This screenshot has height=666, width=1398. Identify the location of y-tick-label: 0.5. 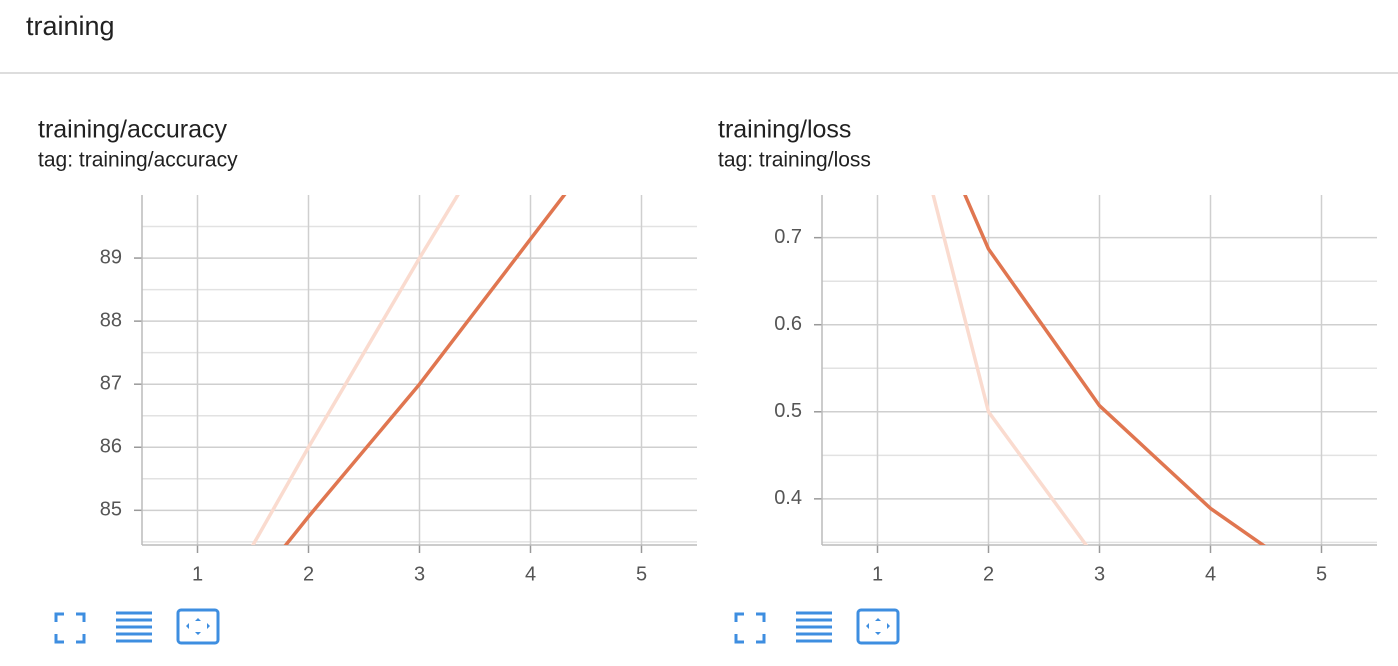
(788, 411).